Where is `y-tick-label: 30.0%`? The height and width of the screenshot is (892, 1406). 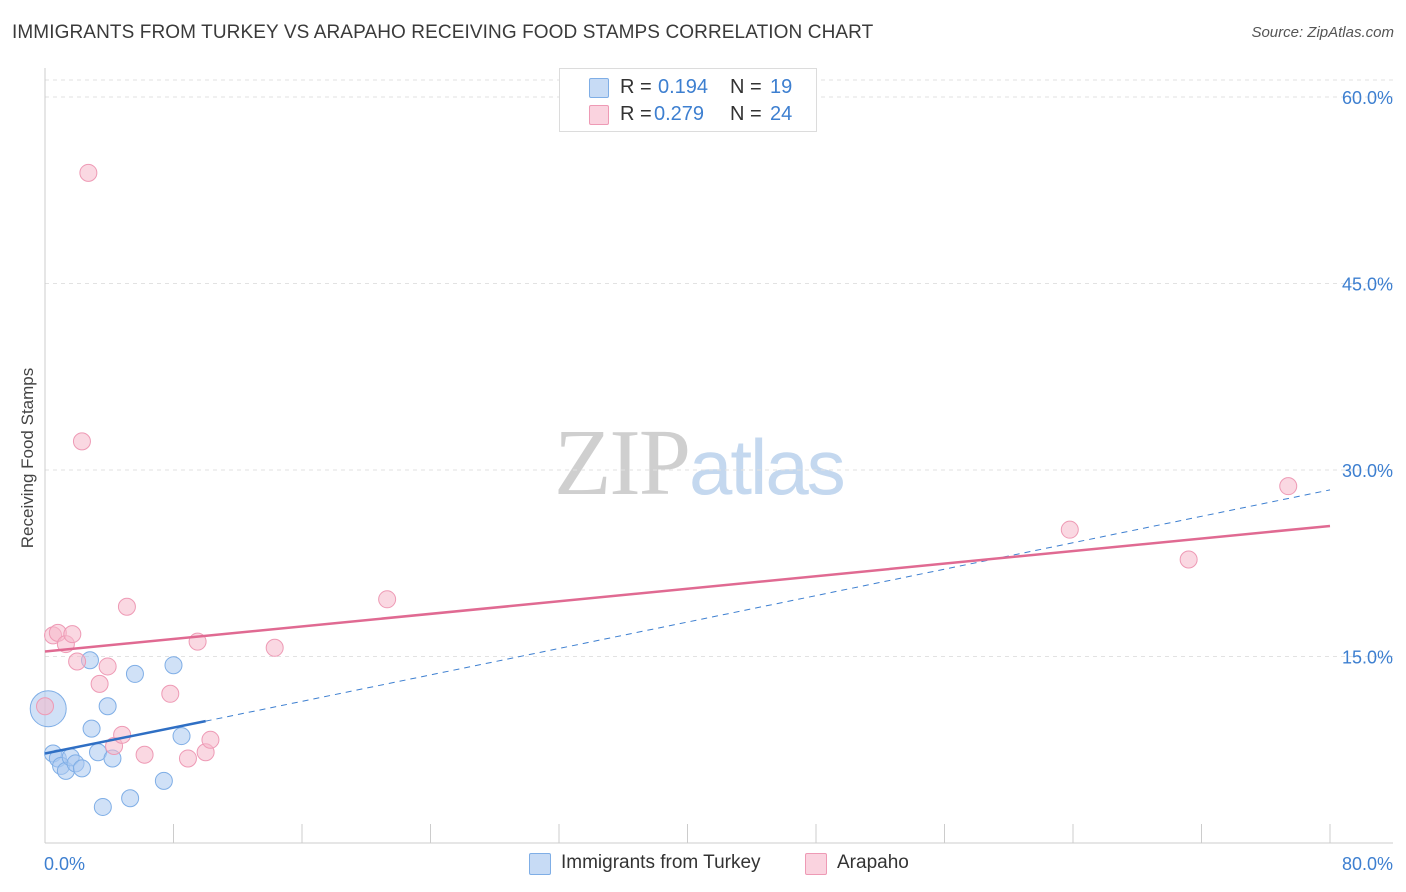 y-tick-label: 30.0% is located at coordinates (1367, 471).